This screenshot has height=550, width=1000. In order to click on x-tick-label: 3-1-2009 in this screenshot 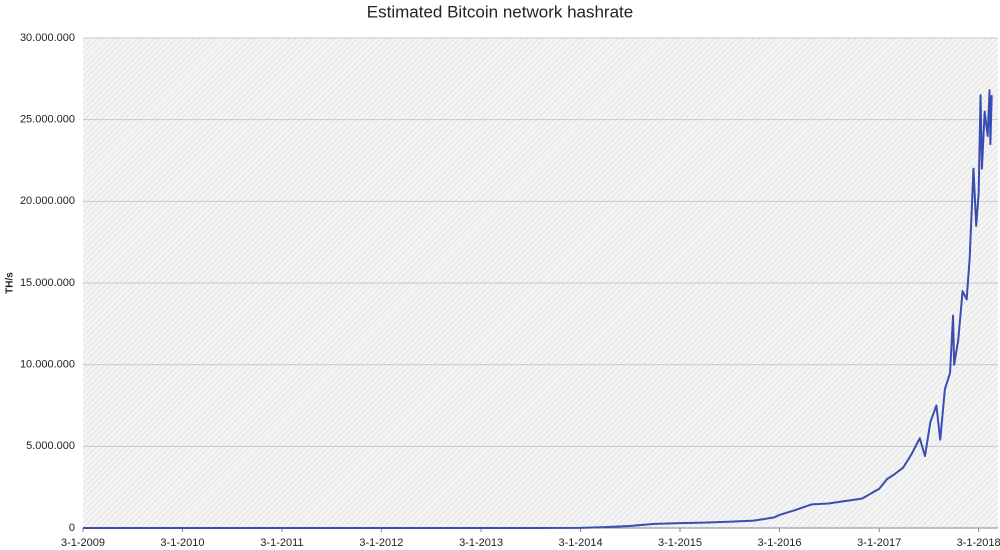, I will do `click(83, 543)`.